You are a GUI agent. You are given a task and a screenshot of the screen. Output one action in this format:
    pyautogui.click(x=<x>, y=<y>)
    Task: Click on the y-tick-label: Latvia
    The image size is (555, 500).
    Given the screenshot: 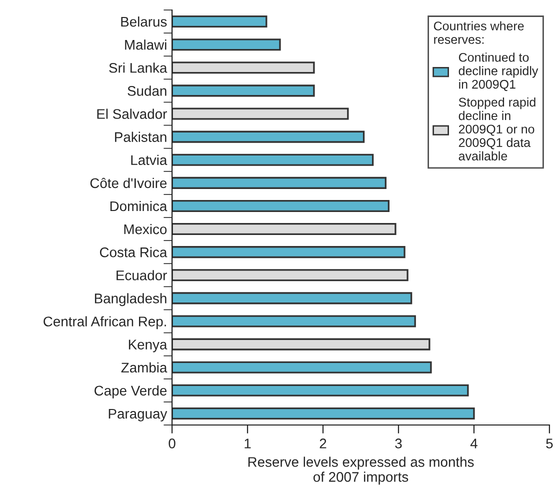 What is the action you would take?
    pyautogui.click(x=149, y=160)
    